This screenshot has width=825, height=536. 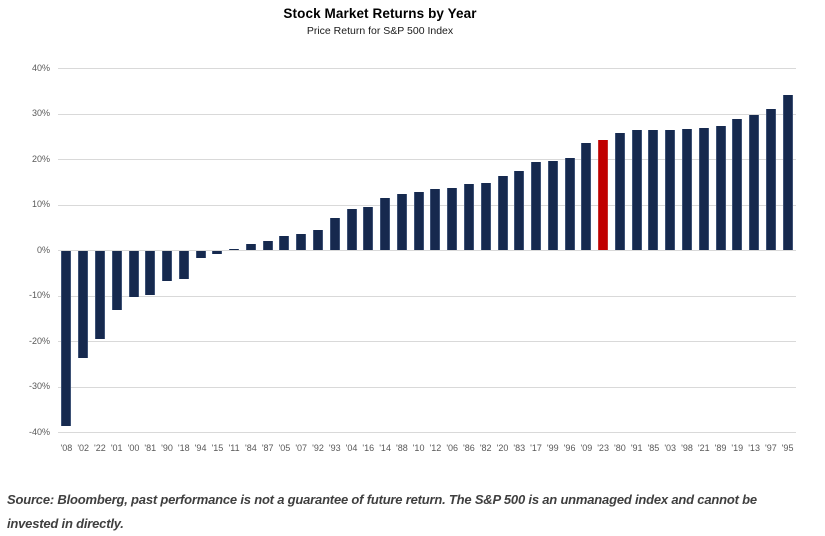 What do you see at coordinates (39, 386) in the screenshot?
I see `y-axis-tick-label: -30%` at bounding box center [39, 386].